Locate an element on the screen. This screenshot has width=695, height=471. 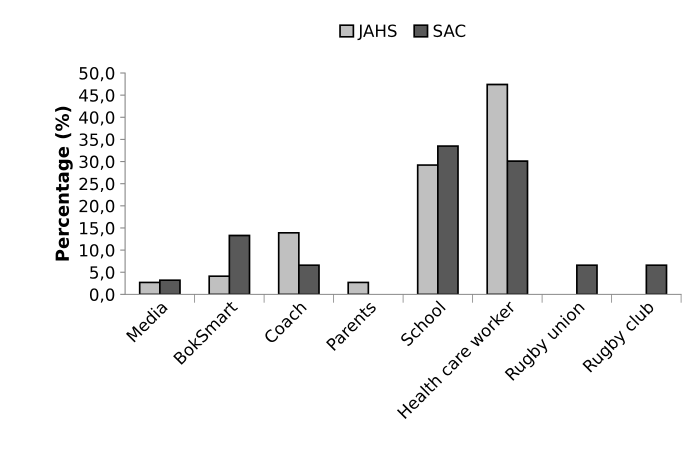
legend-label: SAC is located at coordinates (450, 31).